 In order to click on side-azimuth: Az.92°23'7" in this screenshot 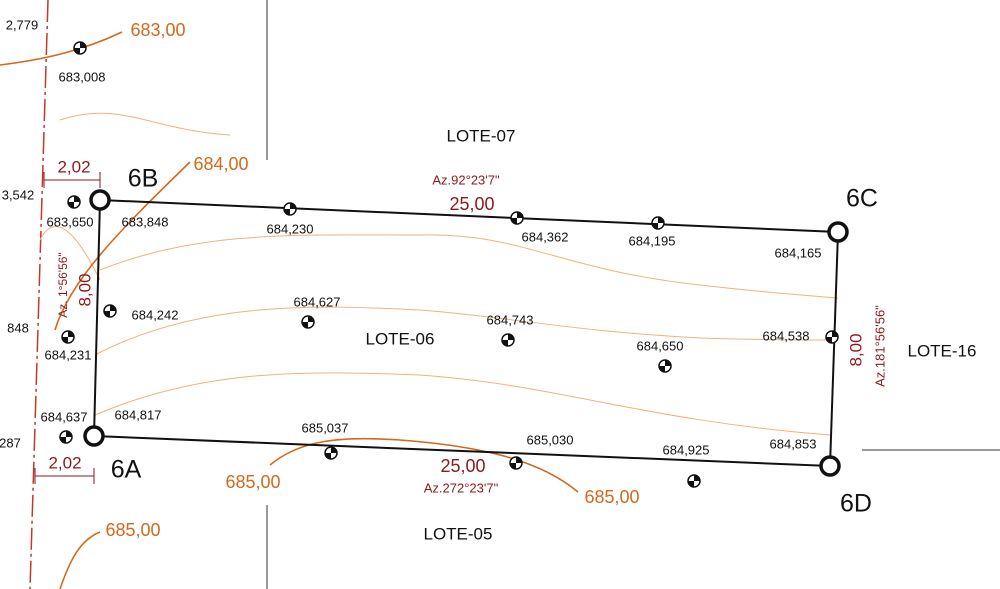, I will do `click(466, 179)`.